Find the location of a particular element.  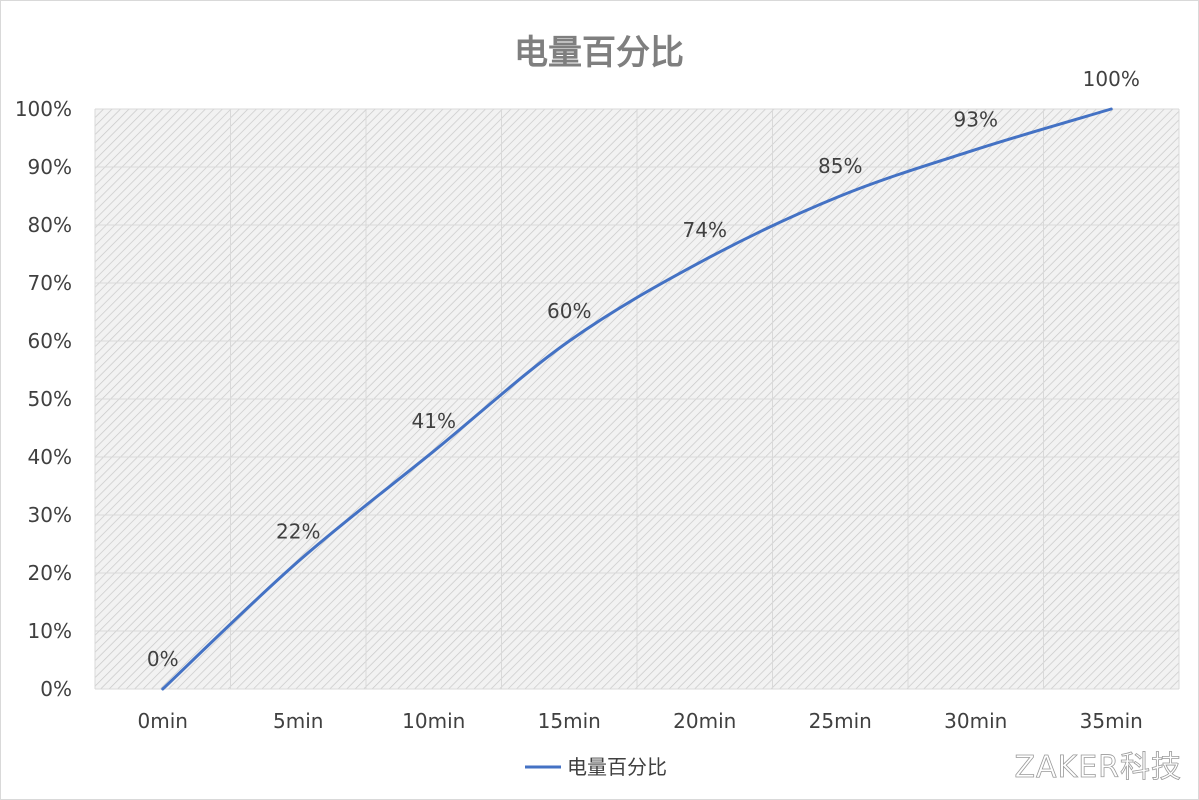

watermark-logo: ZAKER科技 is located at coordinates (1098, 767).